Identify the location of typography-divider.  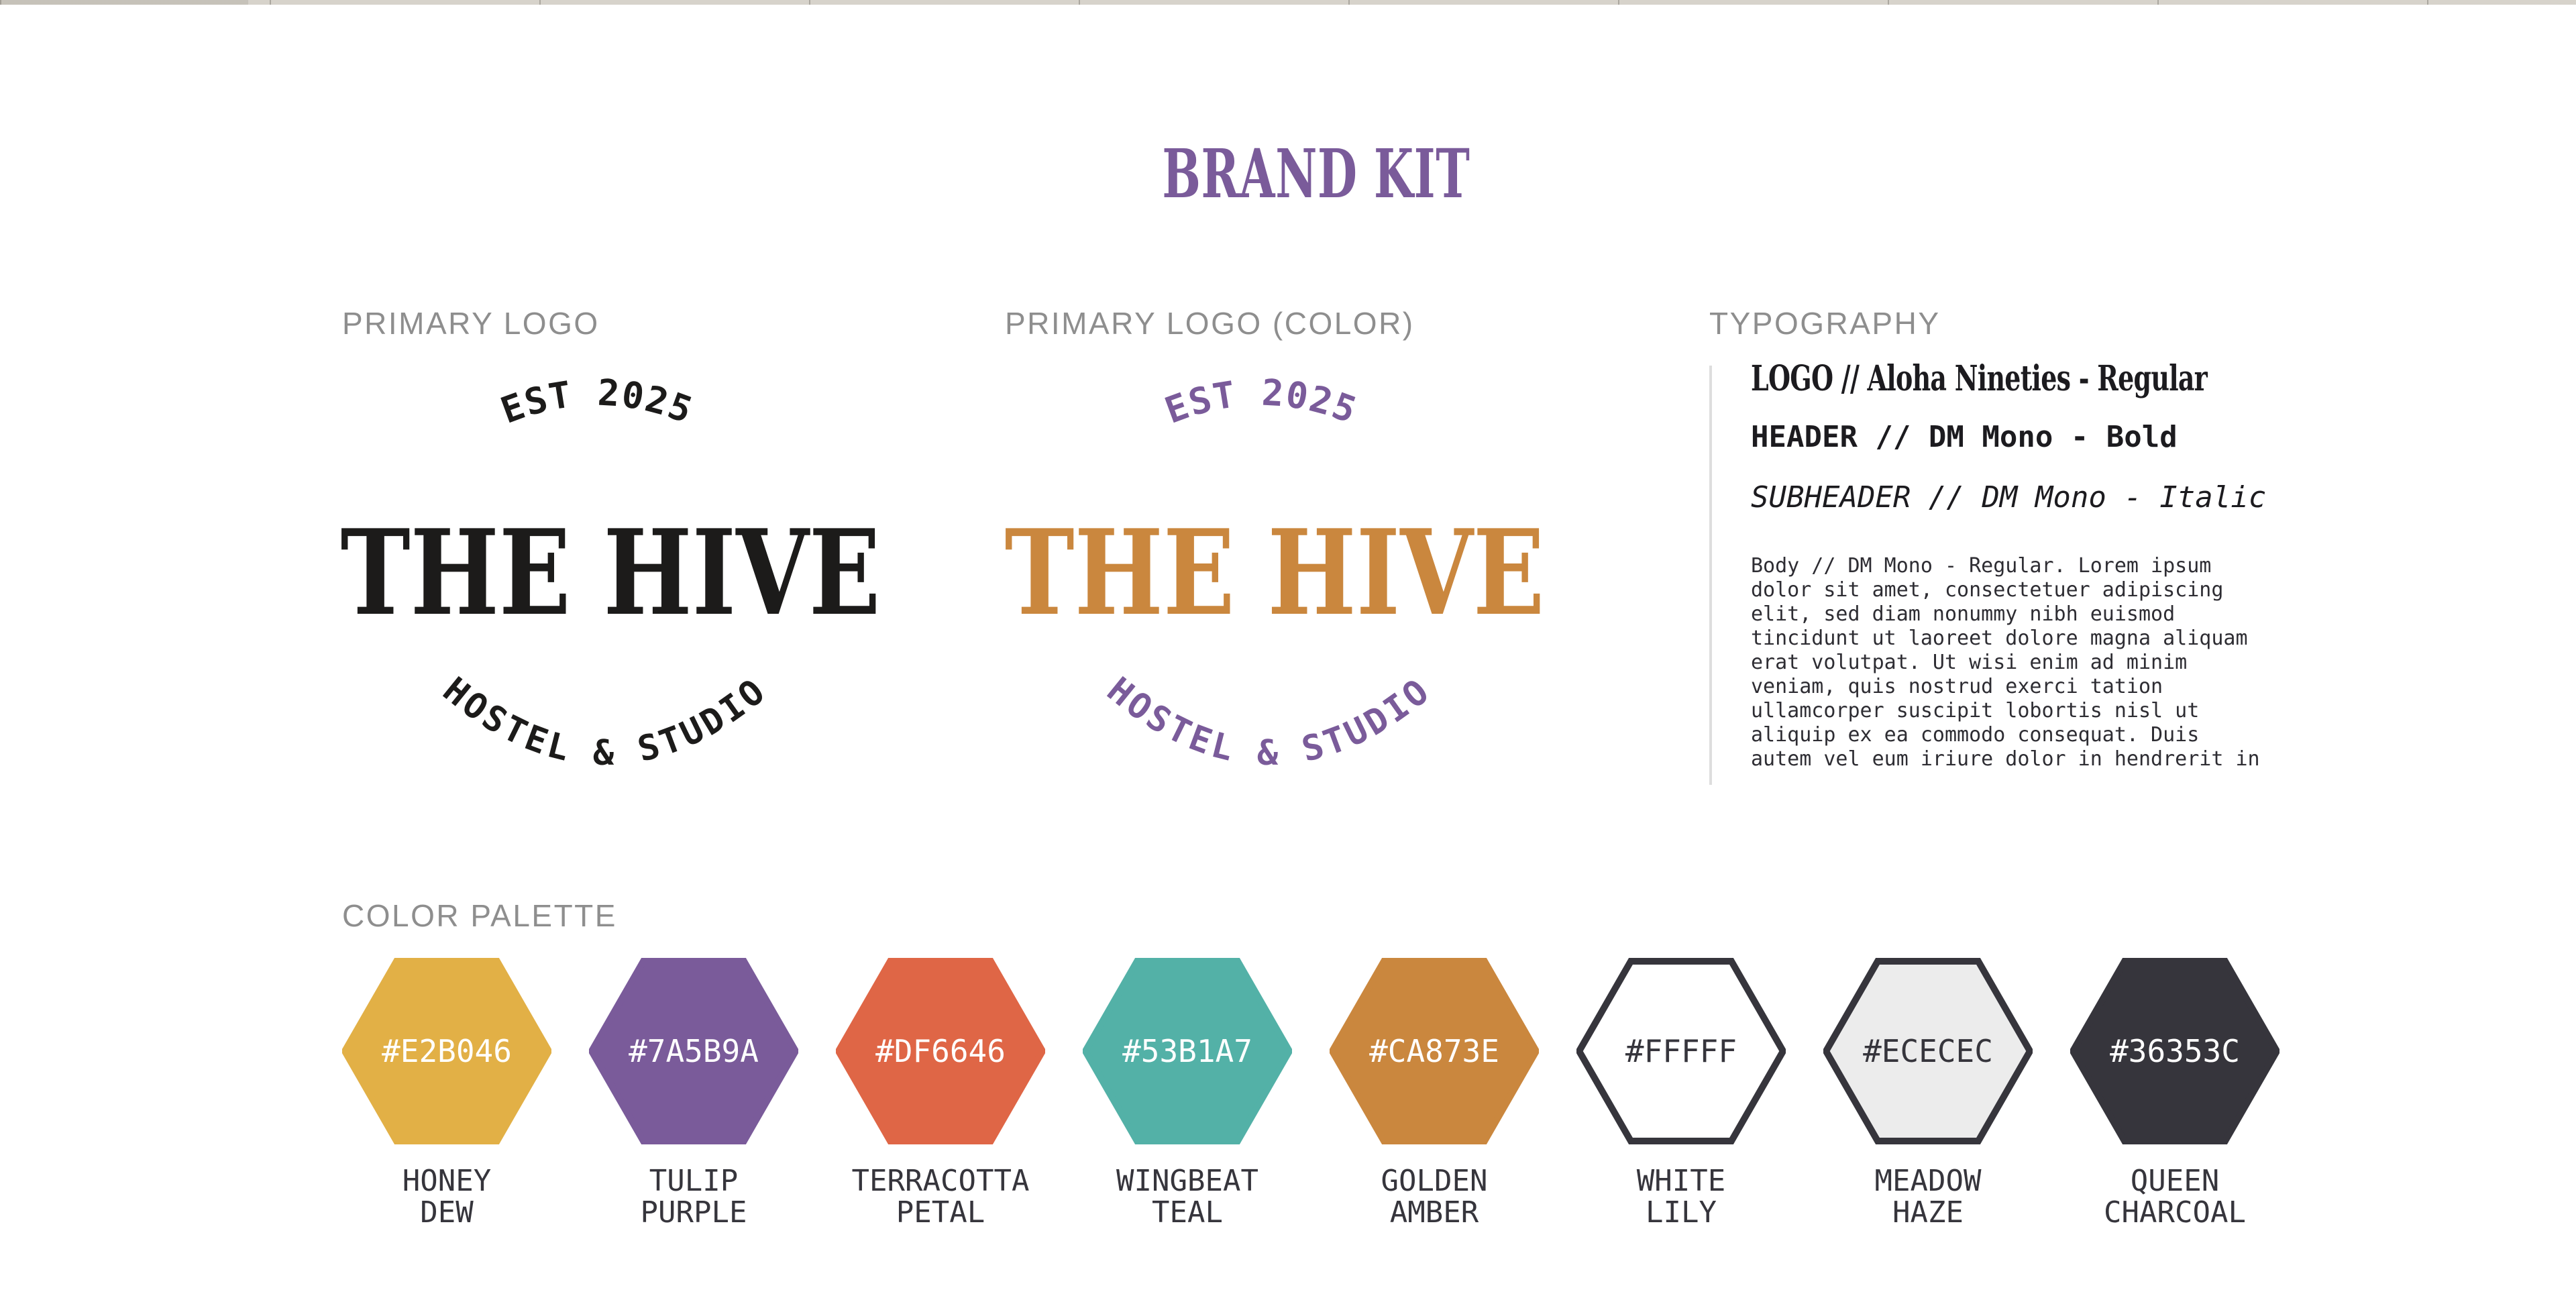
(1710, 575).